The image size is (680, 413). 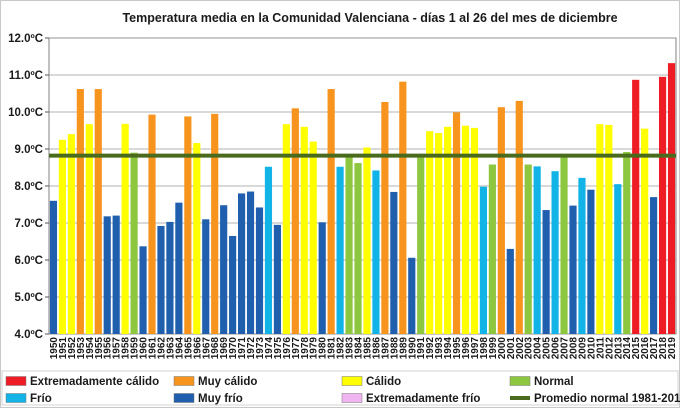 What do you see at coordinates (520, 381) in the screenshot?
I see `legend-swatch-normal` at bounding box center [520, 381].